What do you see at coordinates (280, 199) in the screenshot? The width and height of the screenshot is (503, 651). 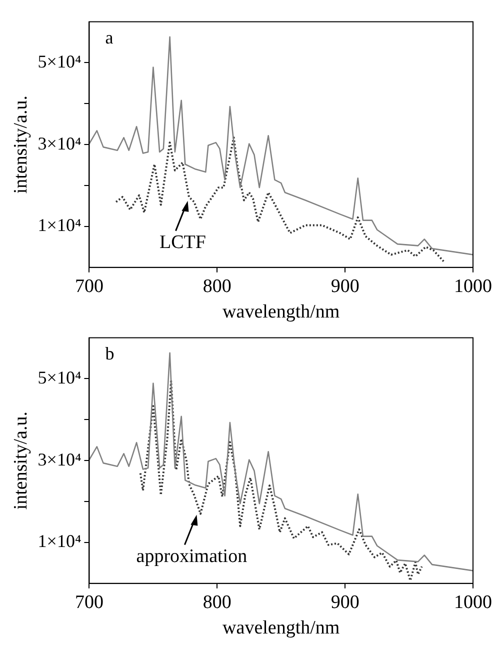 I see `line-series` at bounding box center [280, 199].